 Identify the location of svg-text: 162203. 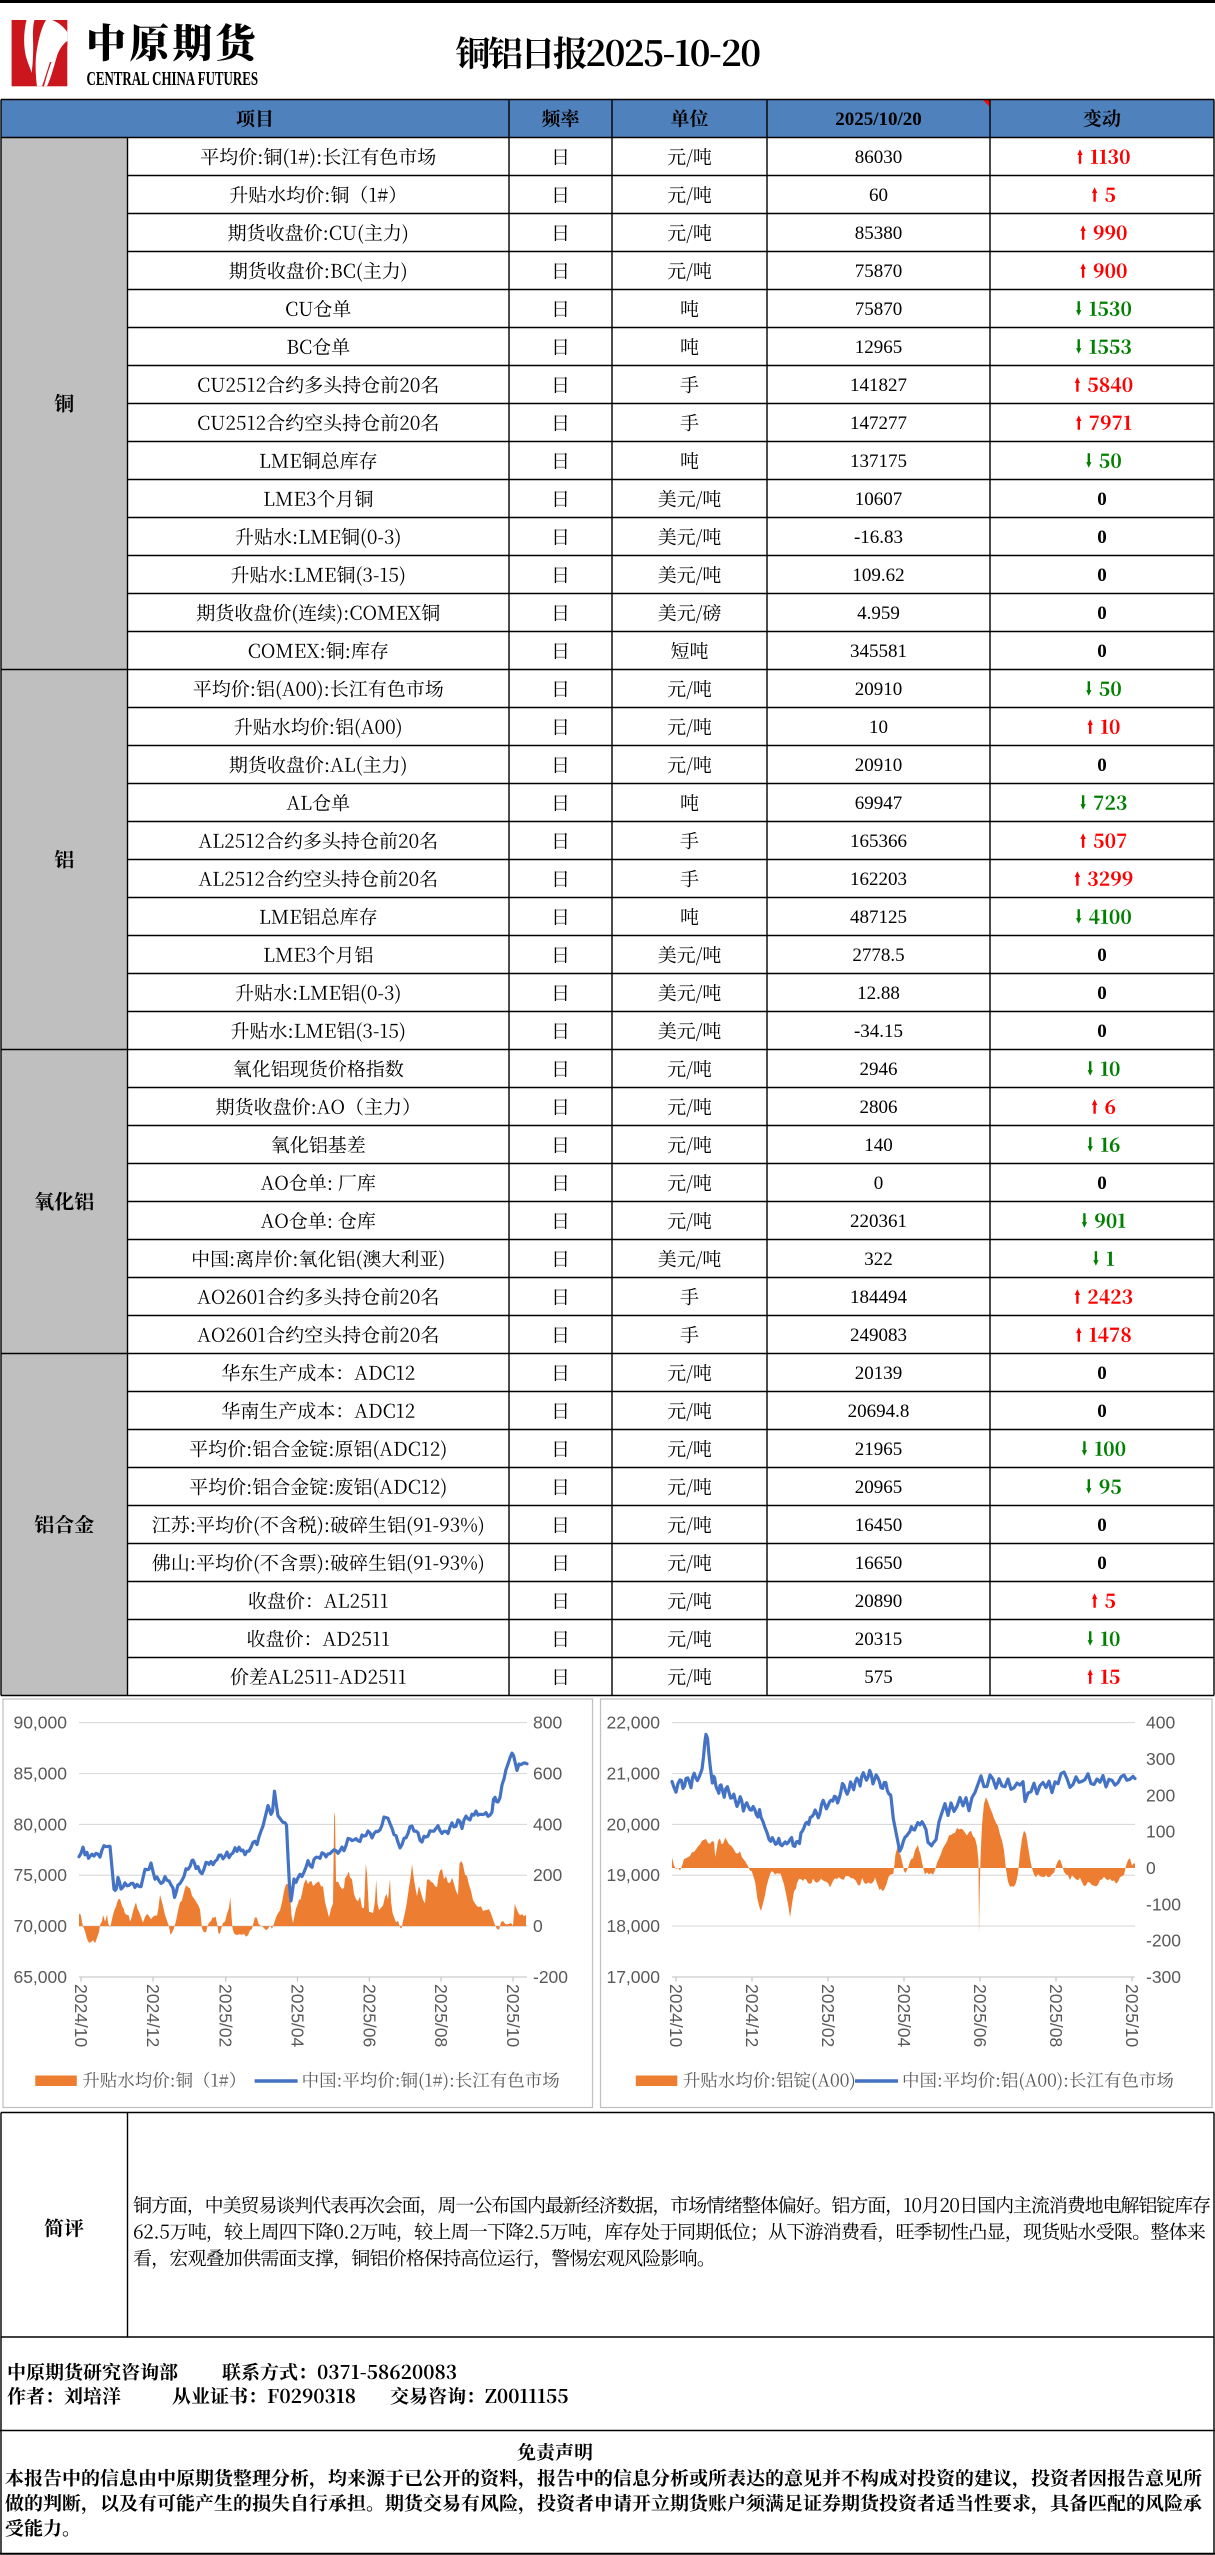
(878, 879).